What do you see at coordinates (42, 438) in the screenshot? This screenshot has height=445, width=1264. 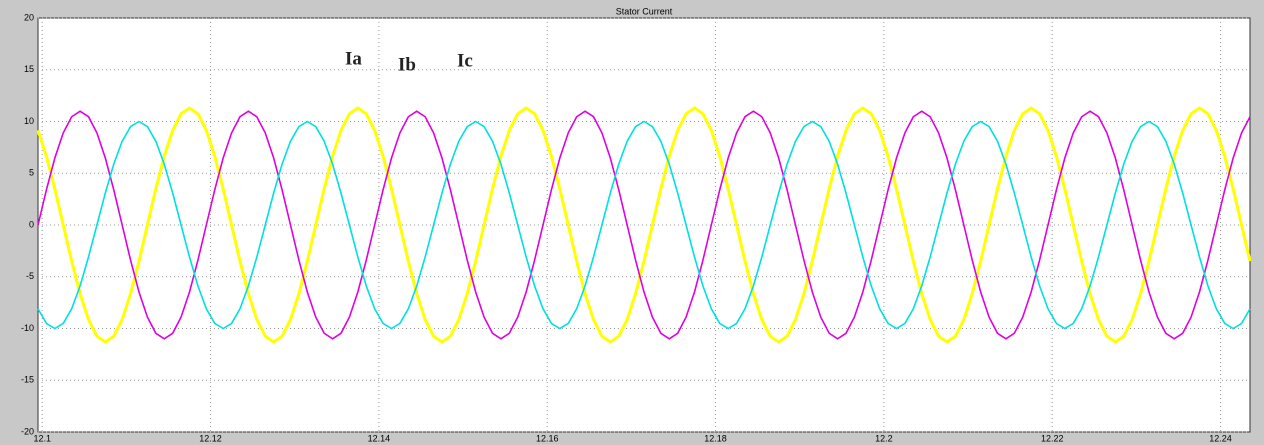 I see `x-tick-label: 12.1` at bounding box center [42, 438].